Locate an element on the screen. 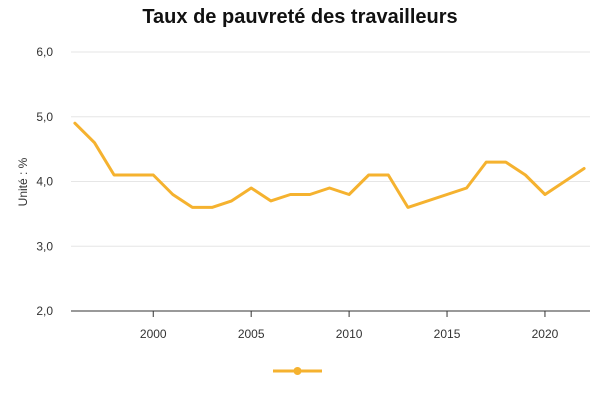 This screenshot has width=600, height=400. x-tick-label: 2005 is located at coordinates (251, 334).